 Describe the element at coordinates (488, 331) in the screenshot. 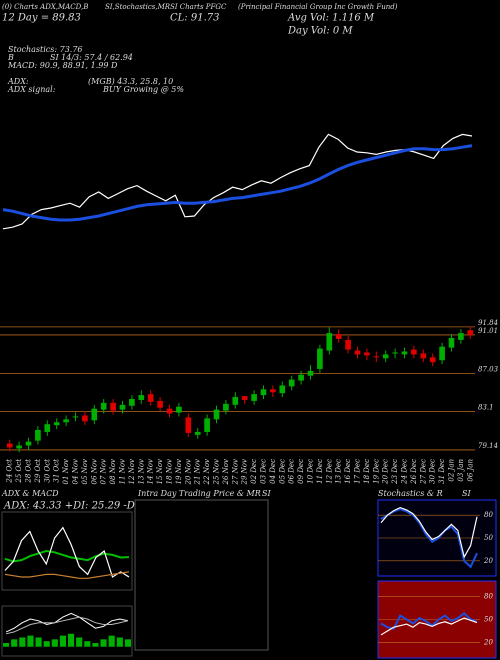

I see `y-tick-label: 91.01` at that location.